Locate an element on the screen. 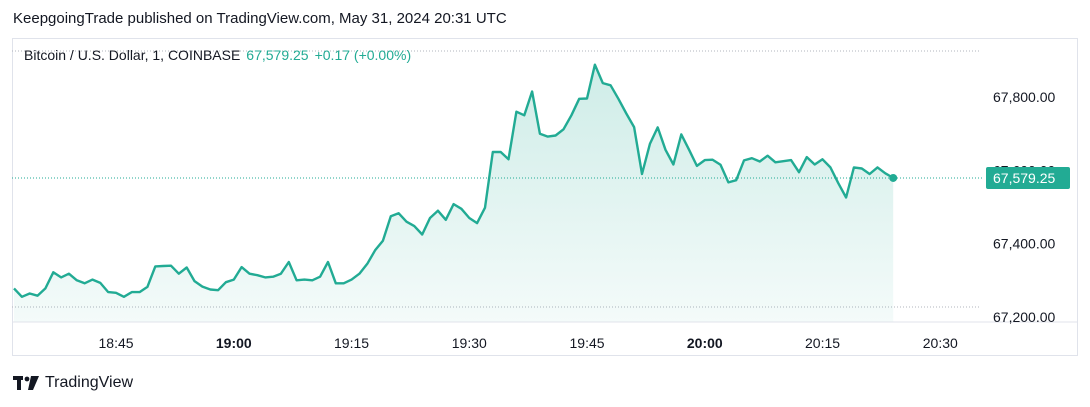 This screenshot has width=1090, height=407. y-tick-label: 67,400.00 is located at coordinates (1024, 244).